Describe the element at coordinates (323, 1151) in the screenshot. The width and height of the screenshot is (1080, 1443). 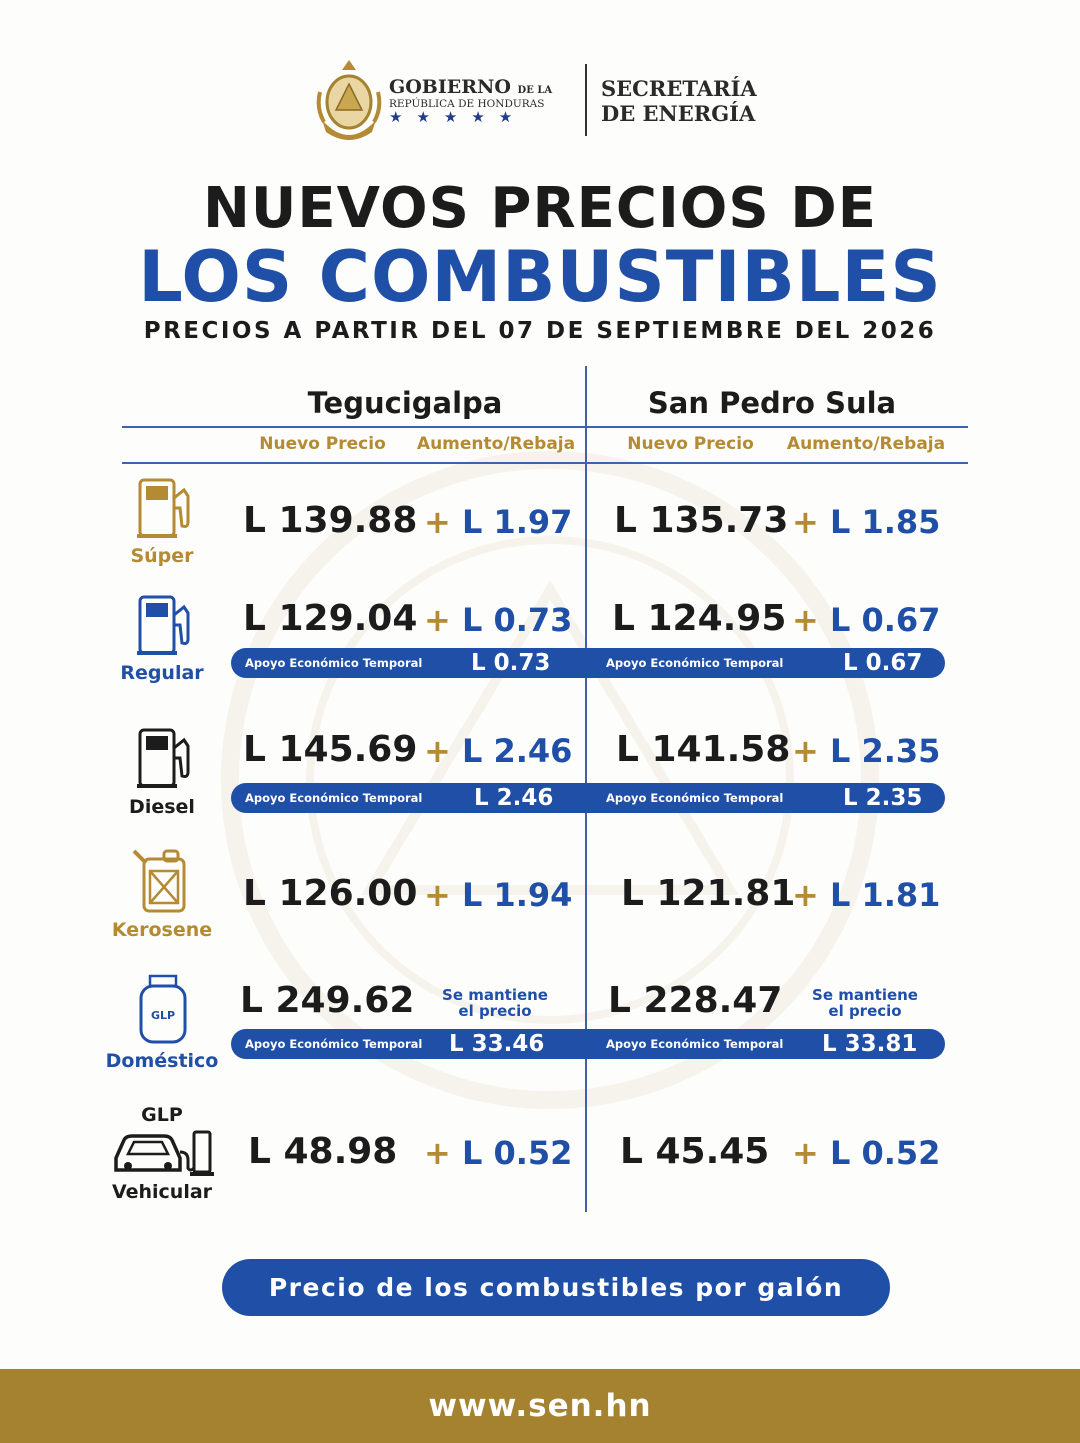
I see `price-vehicular-tgu: L 48.98` at that location.